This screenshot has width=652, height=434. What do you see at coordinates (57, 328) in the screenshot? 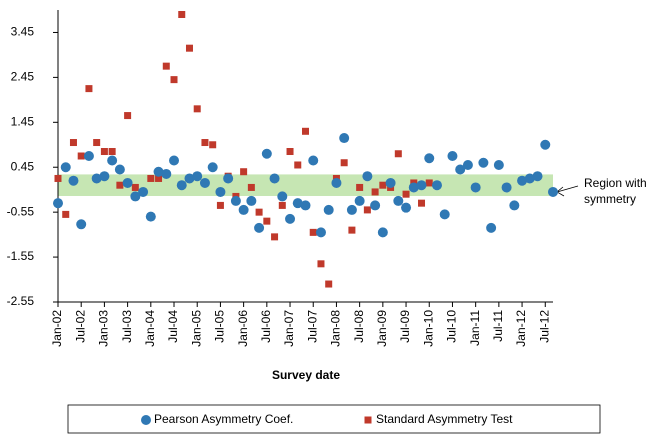
I see `x-tick-label: Jan-02` at bounding box center [57, 328].